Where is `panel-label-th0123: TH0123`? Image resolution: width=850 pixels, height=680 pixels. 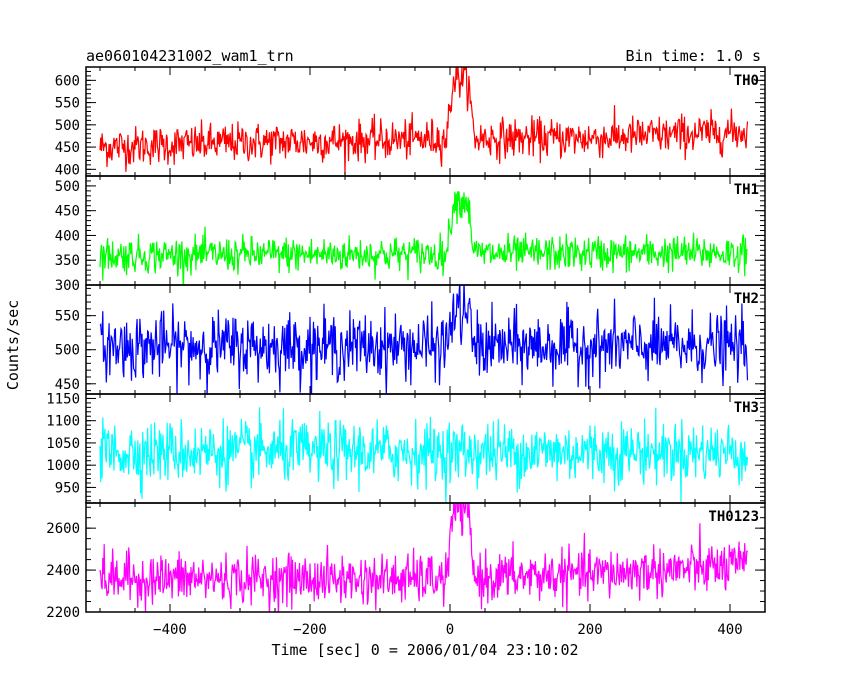
panel-label-th0123: TH0123 is located at coordinates (733, 517).